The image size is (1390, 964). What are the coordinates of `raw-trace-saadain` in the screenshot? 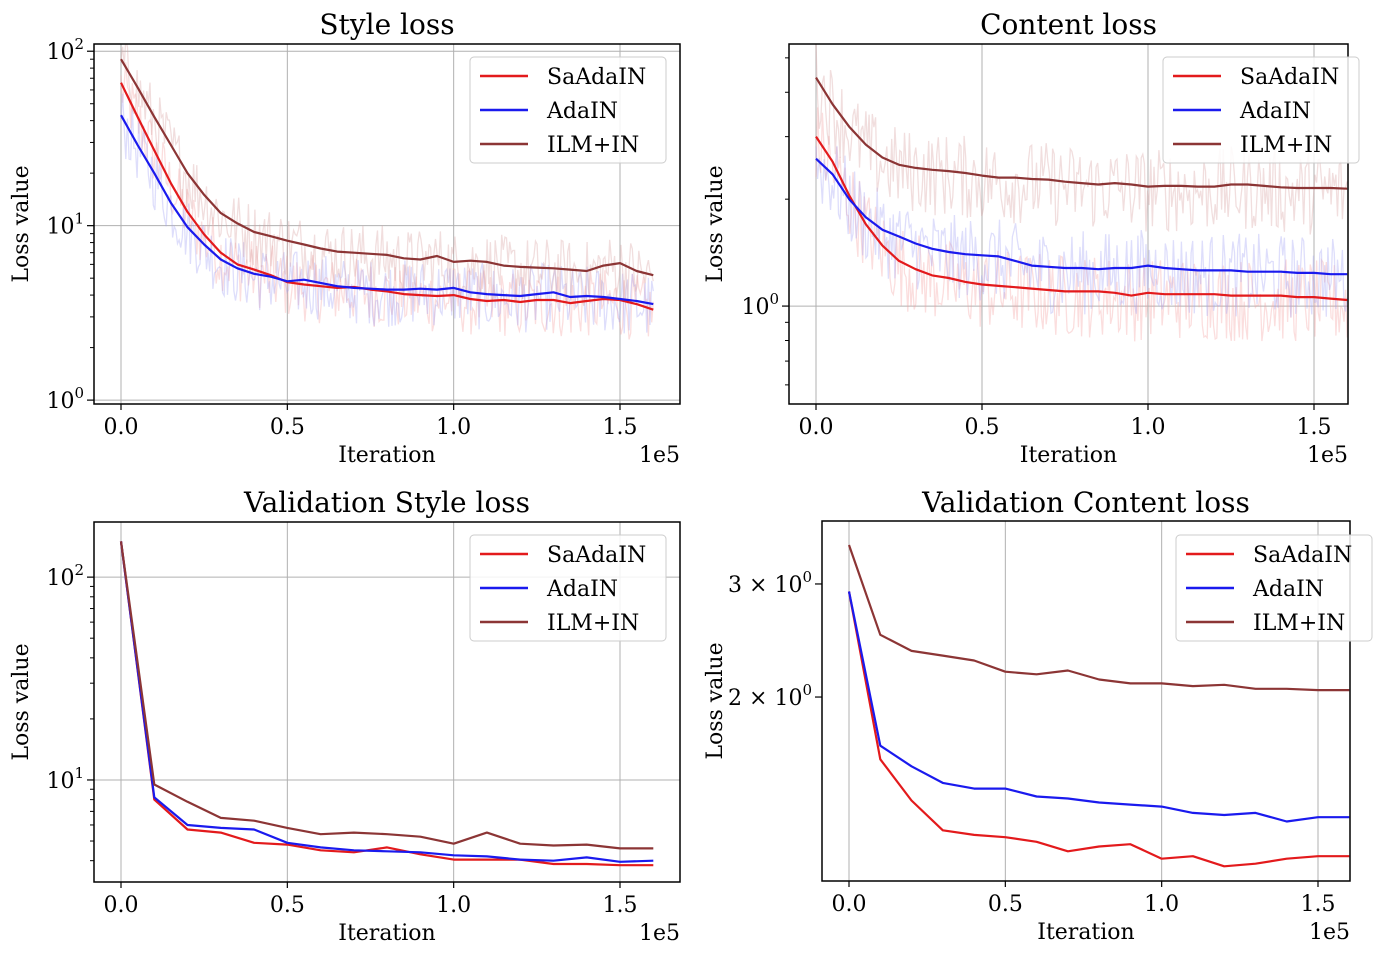 It's located at (1081, 224).